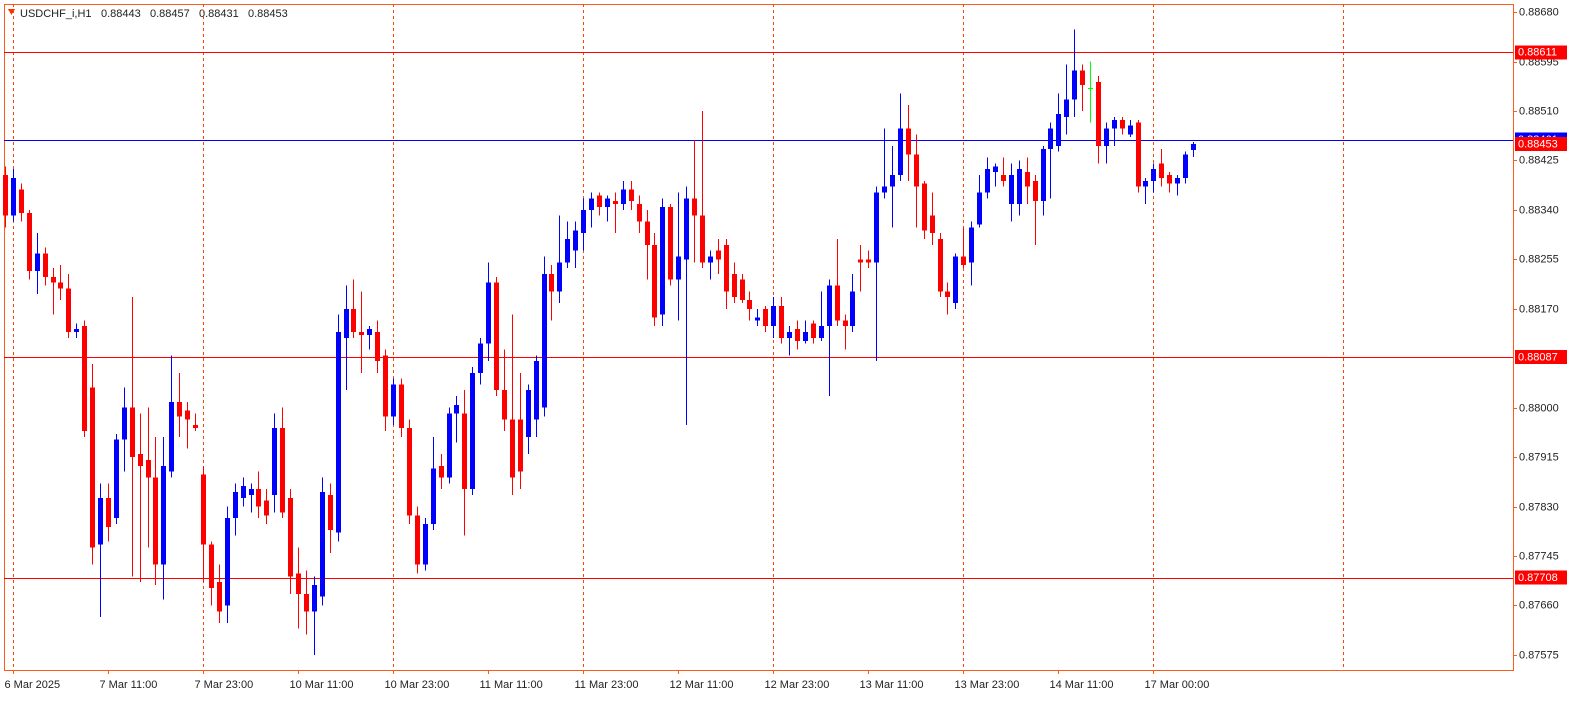 Image resolution: width=1586 pixels, height=712 pixels. What do you see at coordinates (1082, 685) in the screenshot?
I see `x-tick-label: 14 Mar 11:00` at bounding box center [1082, 685].